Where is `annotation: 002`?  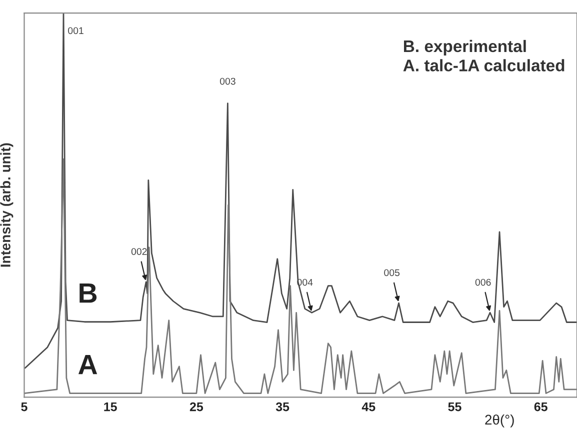
annotation: 002 is located at coordinates (139, 251).